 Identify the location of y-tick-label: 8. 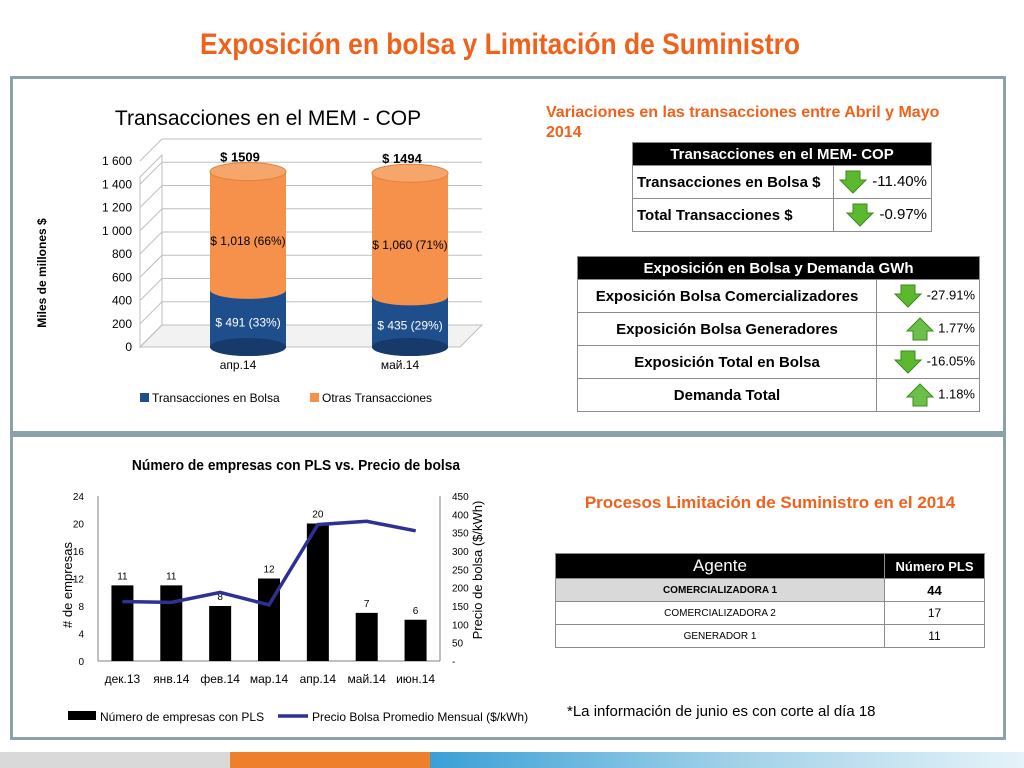
(81, 607).